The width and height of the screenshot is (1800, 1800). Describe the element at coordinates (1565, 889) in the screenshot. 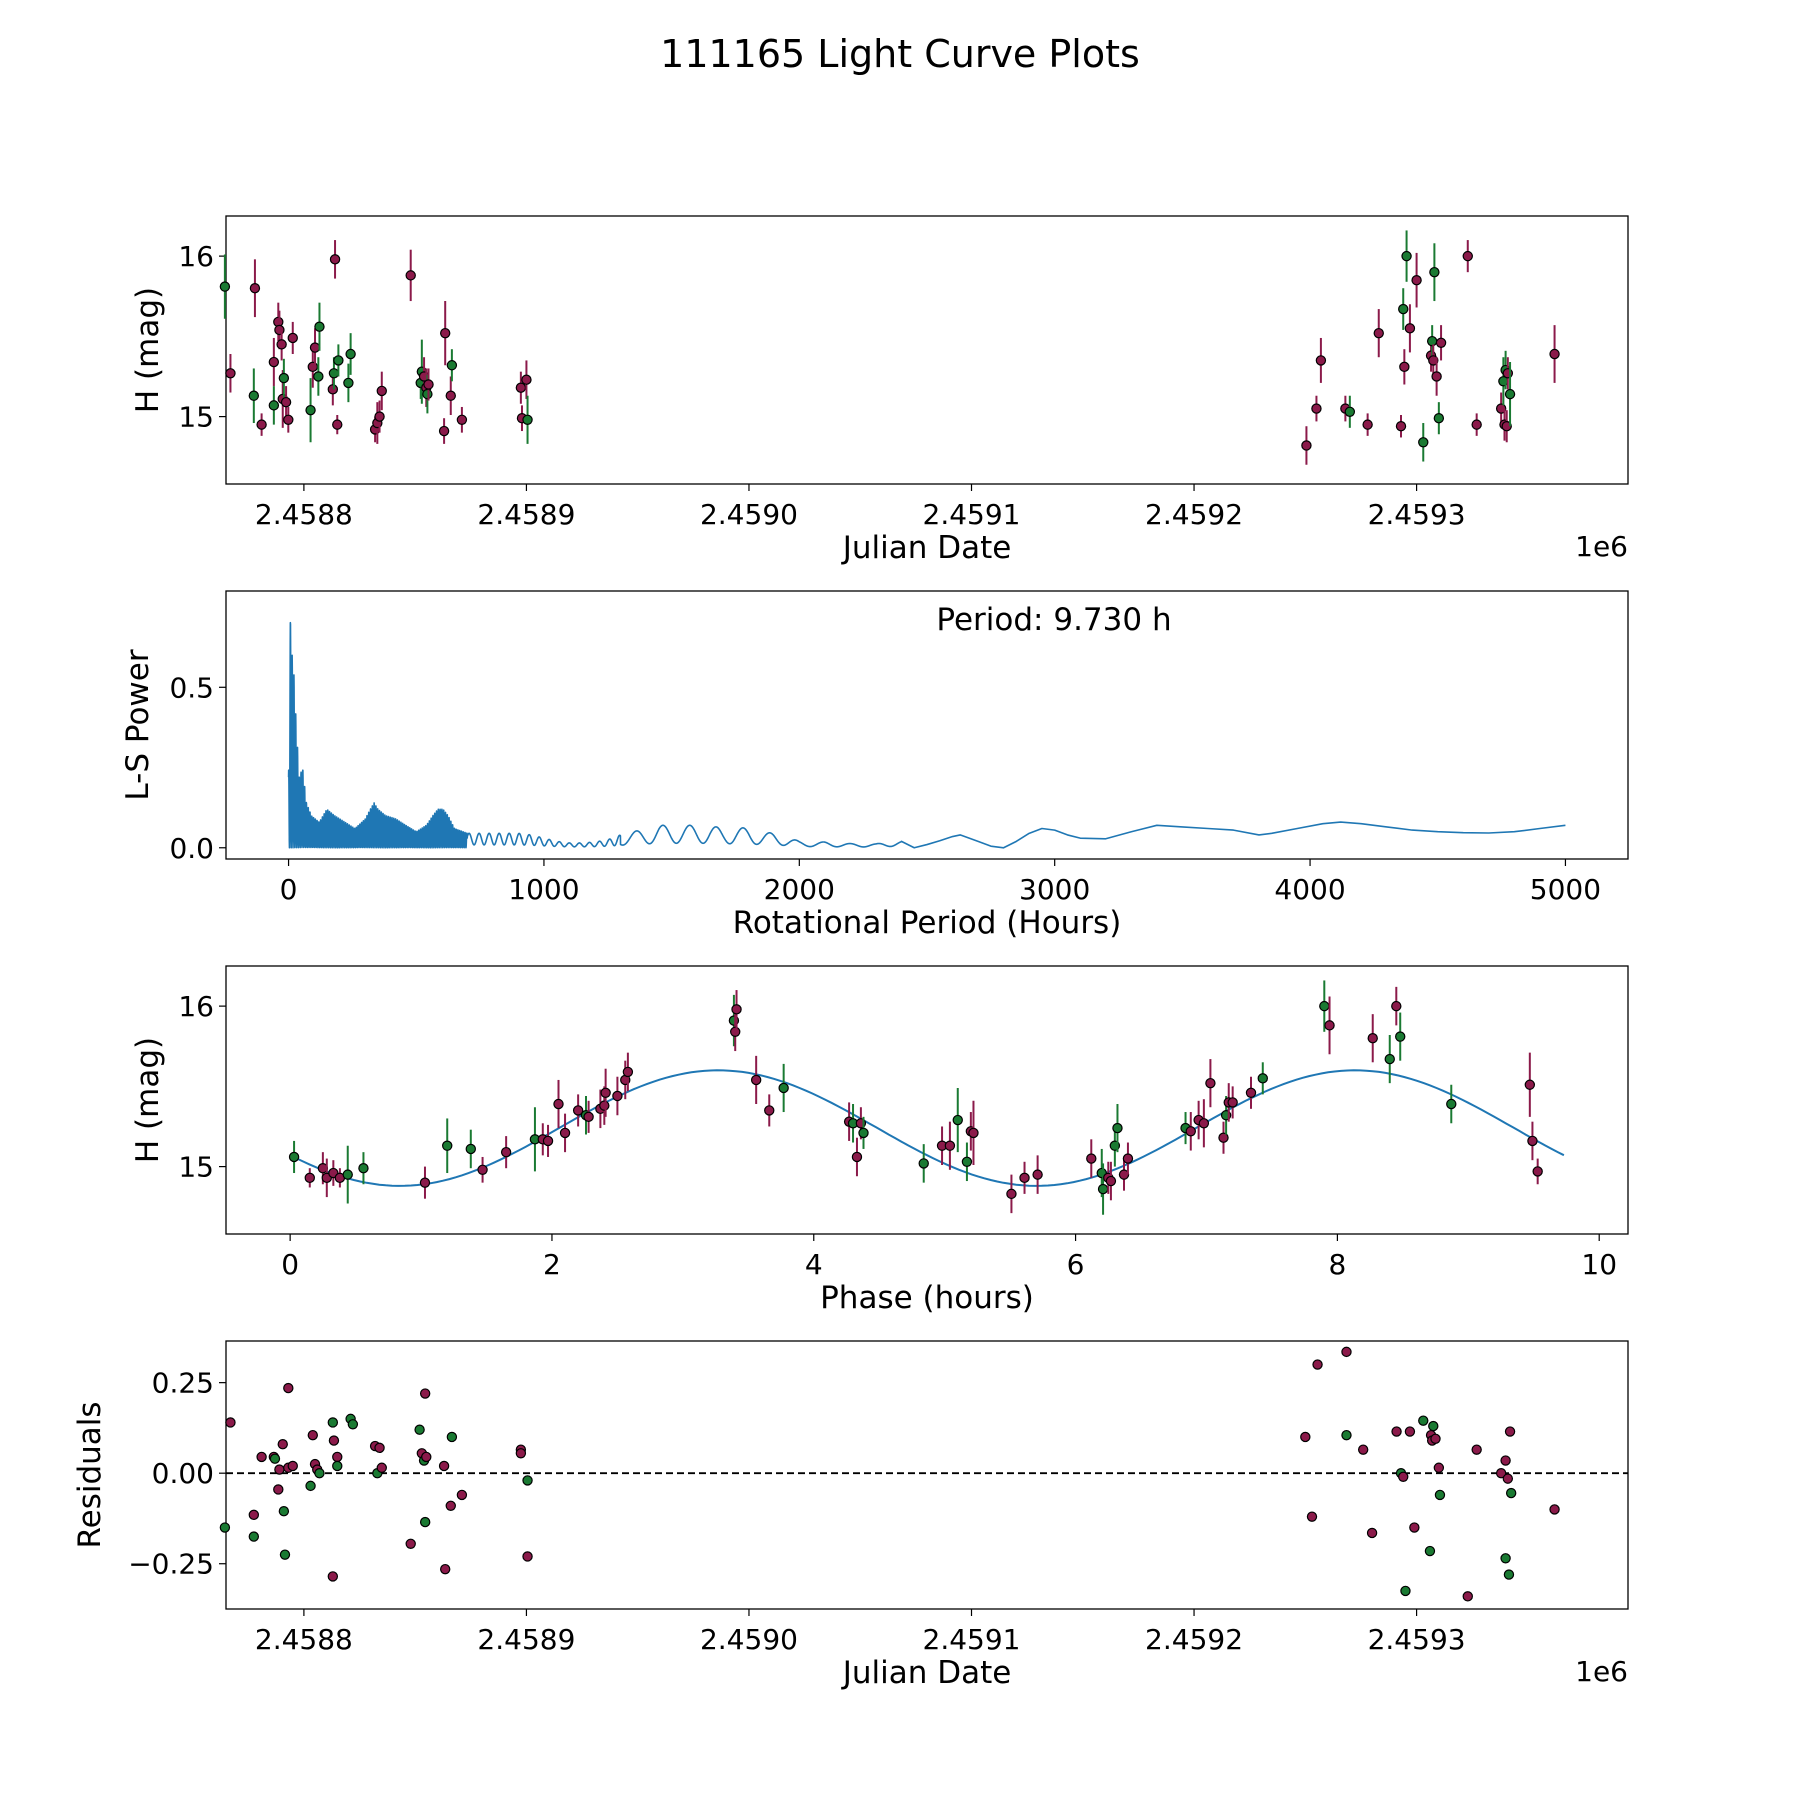

I see `periodogram-xtick-label: 5000` at that location.